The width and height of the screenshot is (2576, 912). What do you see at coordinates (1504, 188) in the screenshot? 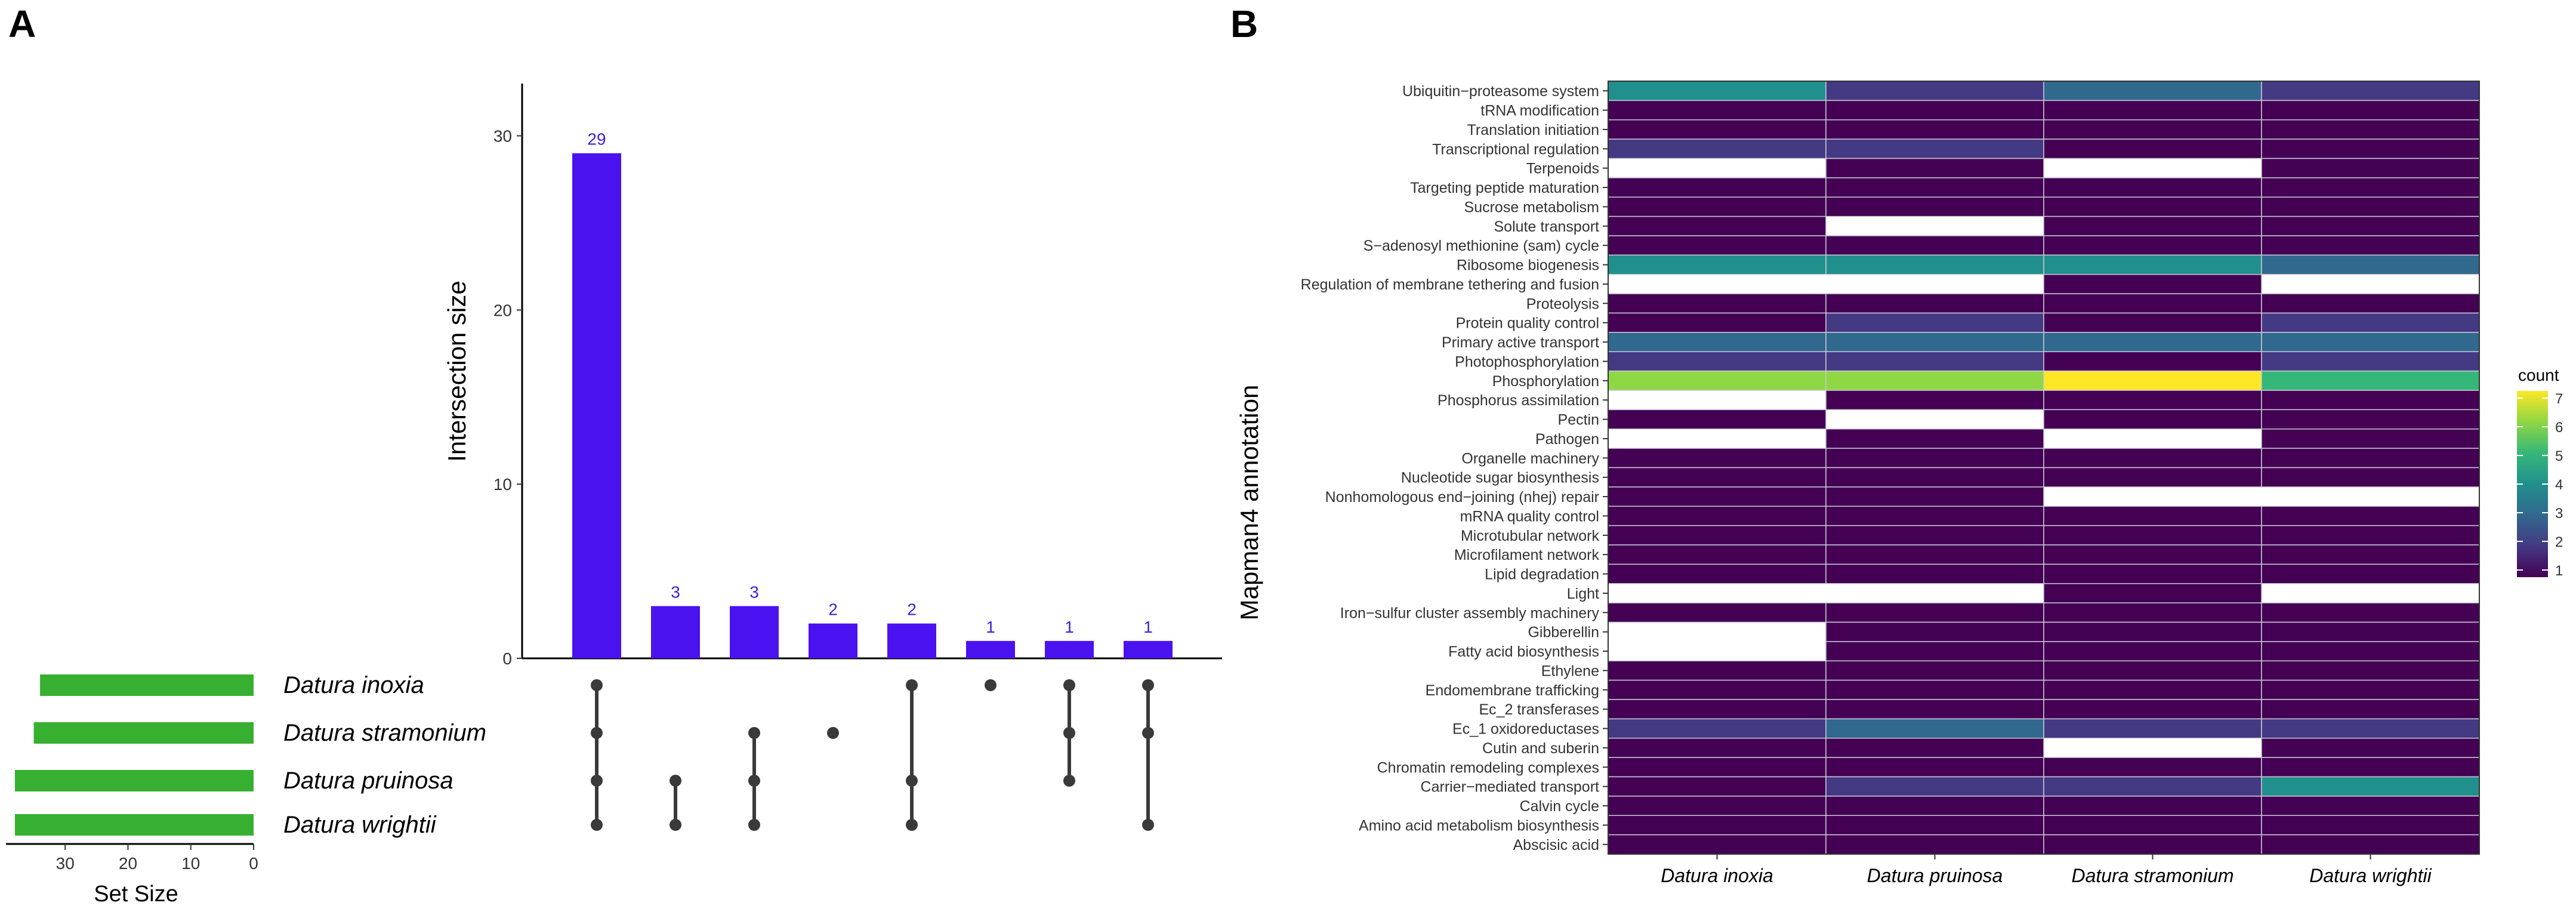
I see `heatmap-row-label: Targeting peptide maturation` at bounding box center [1504, 188].